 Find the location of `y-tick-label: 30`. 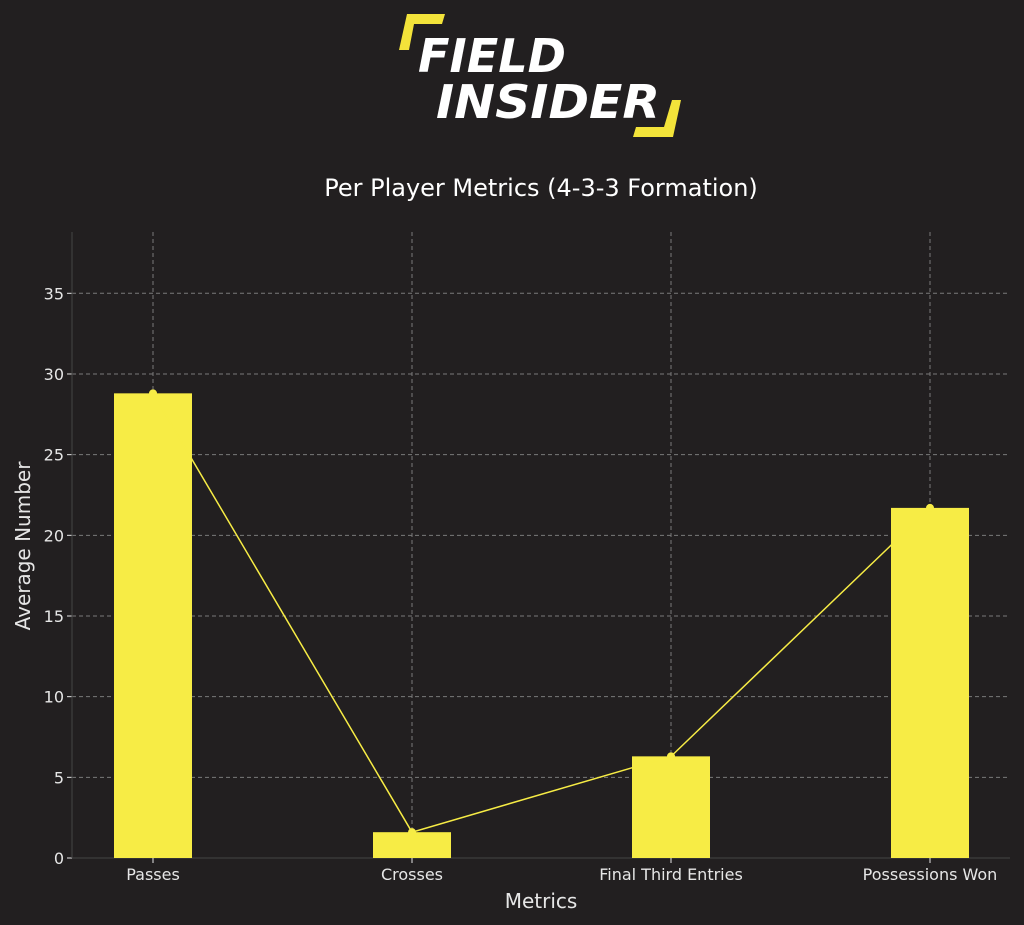

y-tick-label: 30 is located at coordinates (54, 374).